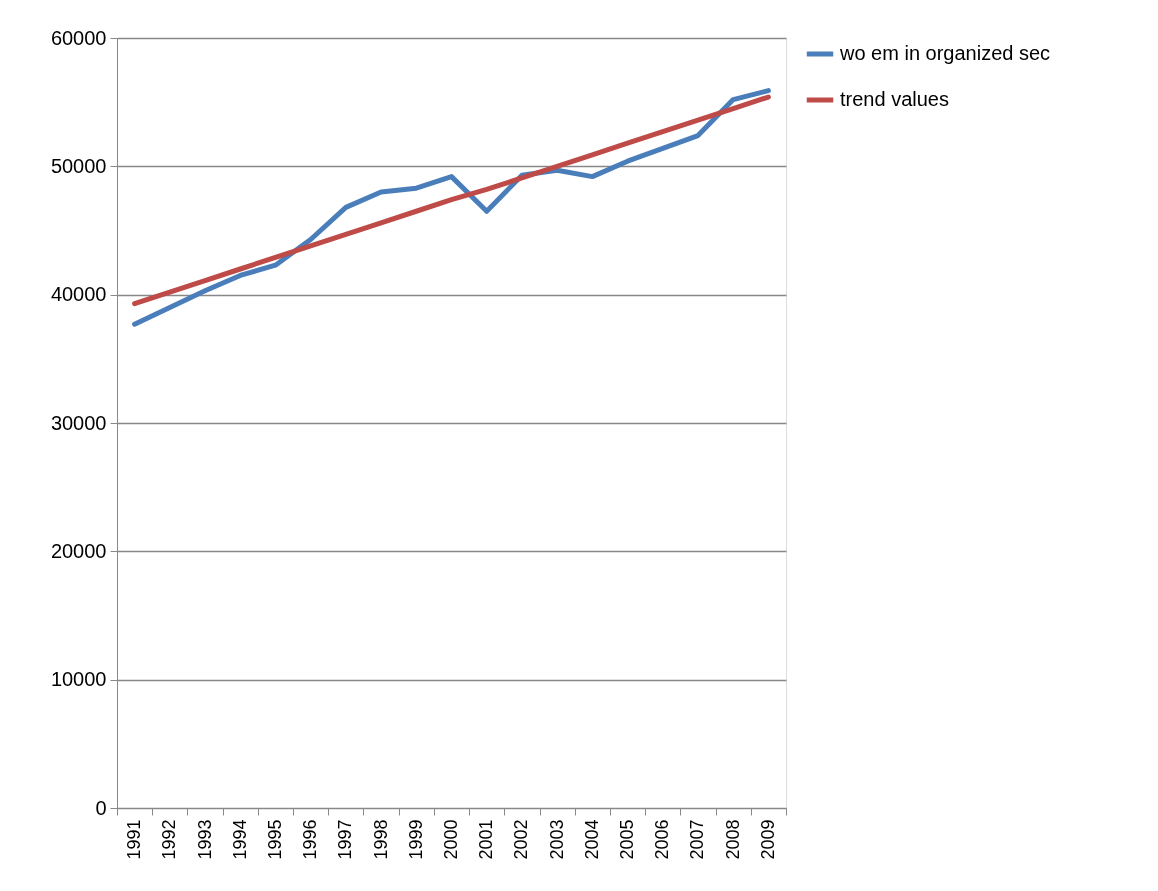 This screenshot has height=891, width=1158. What do you see at coordinates (78, 165) in the screenshot?
I see `y-tick-label: 50000` at bounding box center [78, 165].